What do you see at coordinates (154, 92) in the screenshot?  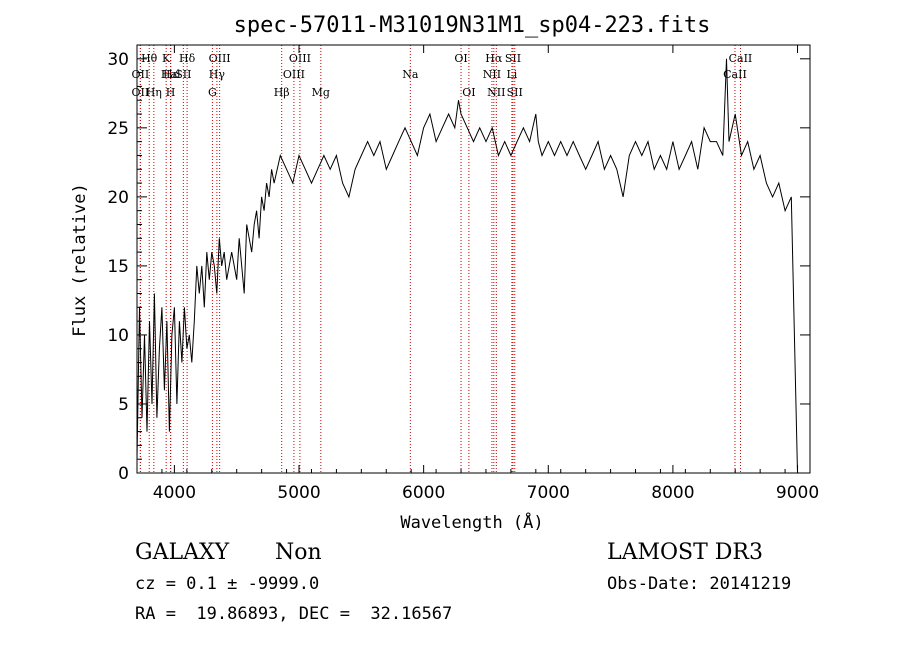 I see `line-marker-label: Hη` at bounding box center [154, 92].